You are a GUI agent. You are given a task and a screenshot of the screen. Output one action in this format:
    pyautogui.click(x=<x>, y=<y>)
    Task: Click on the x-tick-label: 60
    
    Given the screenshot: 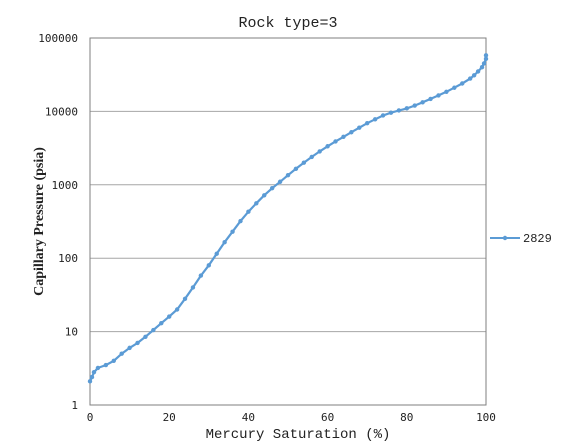 What is the action you would take?
    pyautogui.click(x=327, y=417)
    